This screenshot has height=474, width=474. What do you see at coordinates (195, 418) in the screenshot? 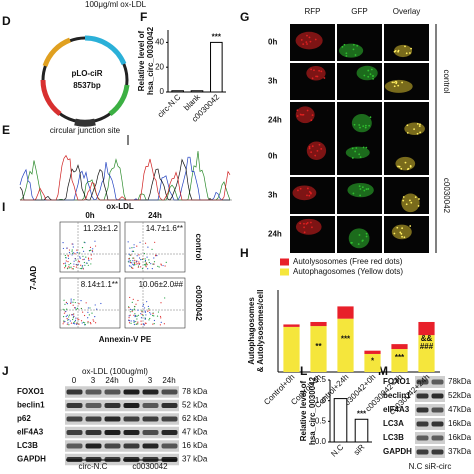
I see `size-label: 62 kDa` at bounding box center [195, 418].